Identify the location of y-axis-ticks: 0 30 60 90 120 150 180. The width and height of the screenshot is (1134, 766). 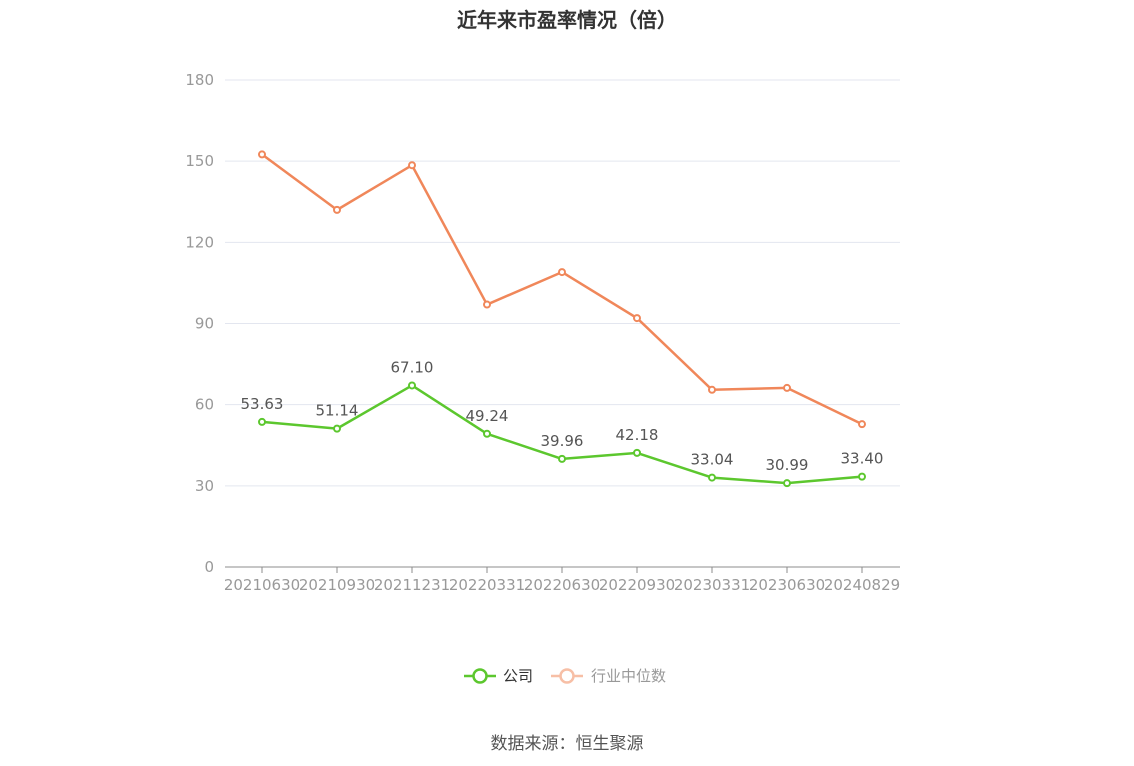
(199, 323).